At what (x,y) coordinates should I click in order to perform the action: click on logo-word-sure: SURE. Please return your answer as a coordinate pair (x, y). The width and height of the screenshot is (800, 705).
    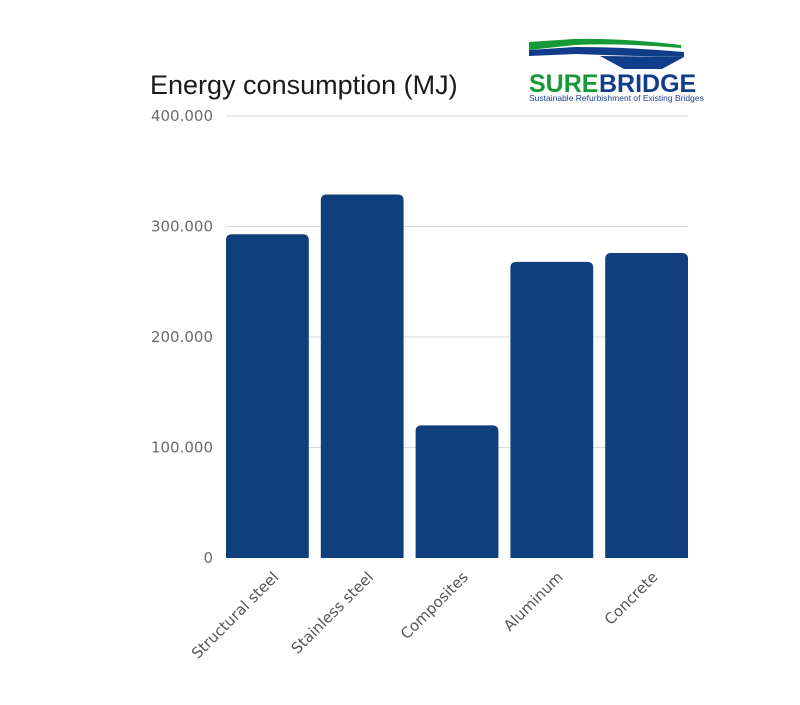
    Looking at the image, I should click on (563, 84).